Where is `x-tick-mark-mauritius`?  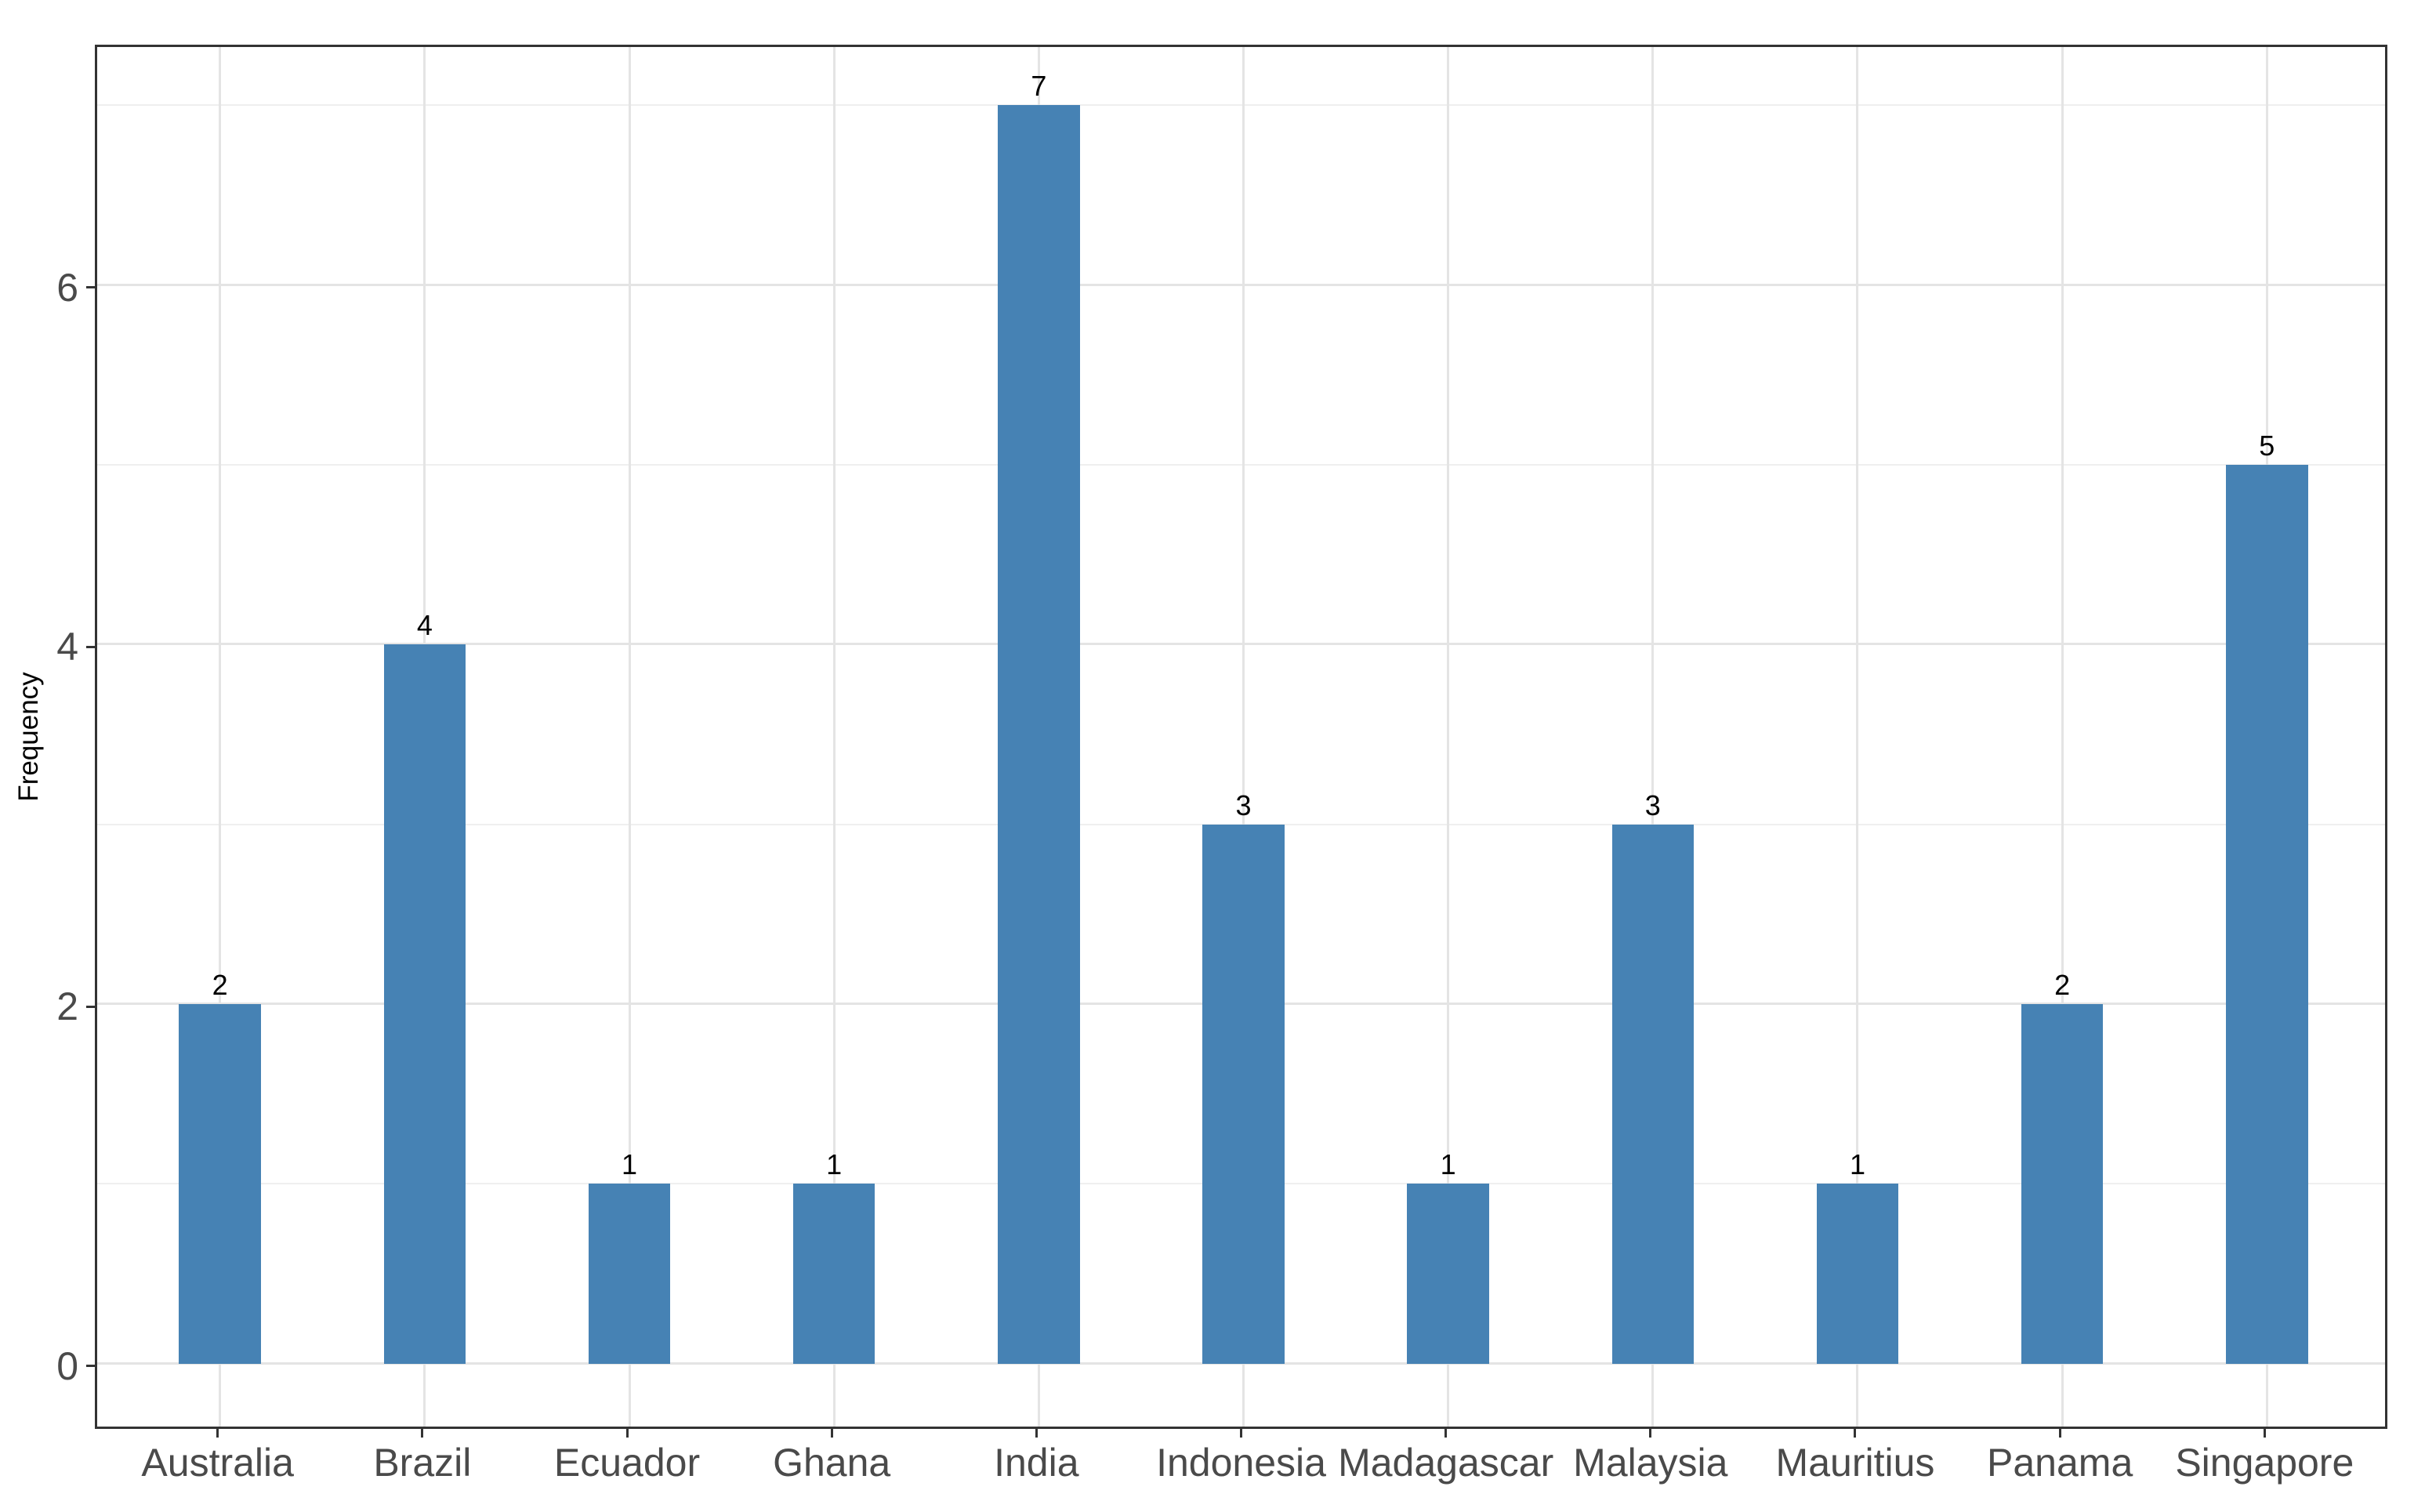 x-tick-mark-mauritius is located at coordinates (1855, 1433).